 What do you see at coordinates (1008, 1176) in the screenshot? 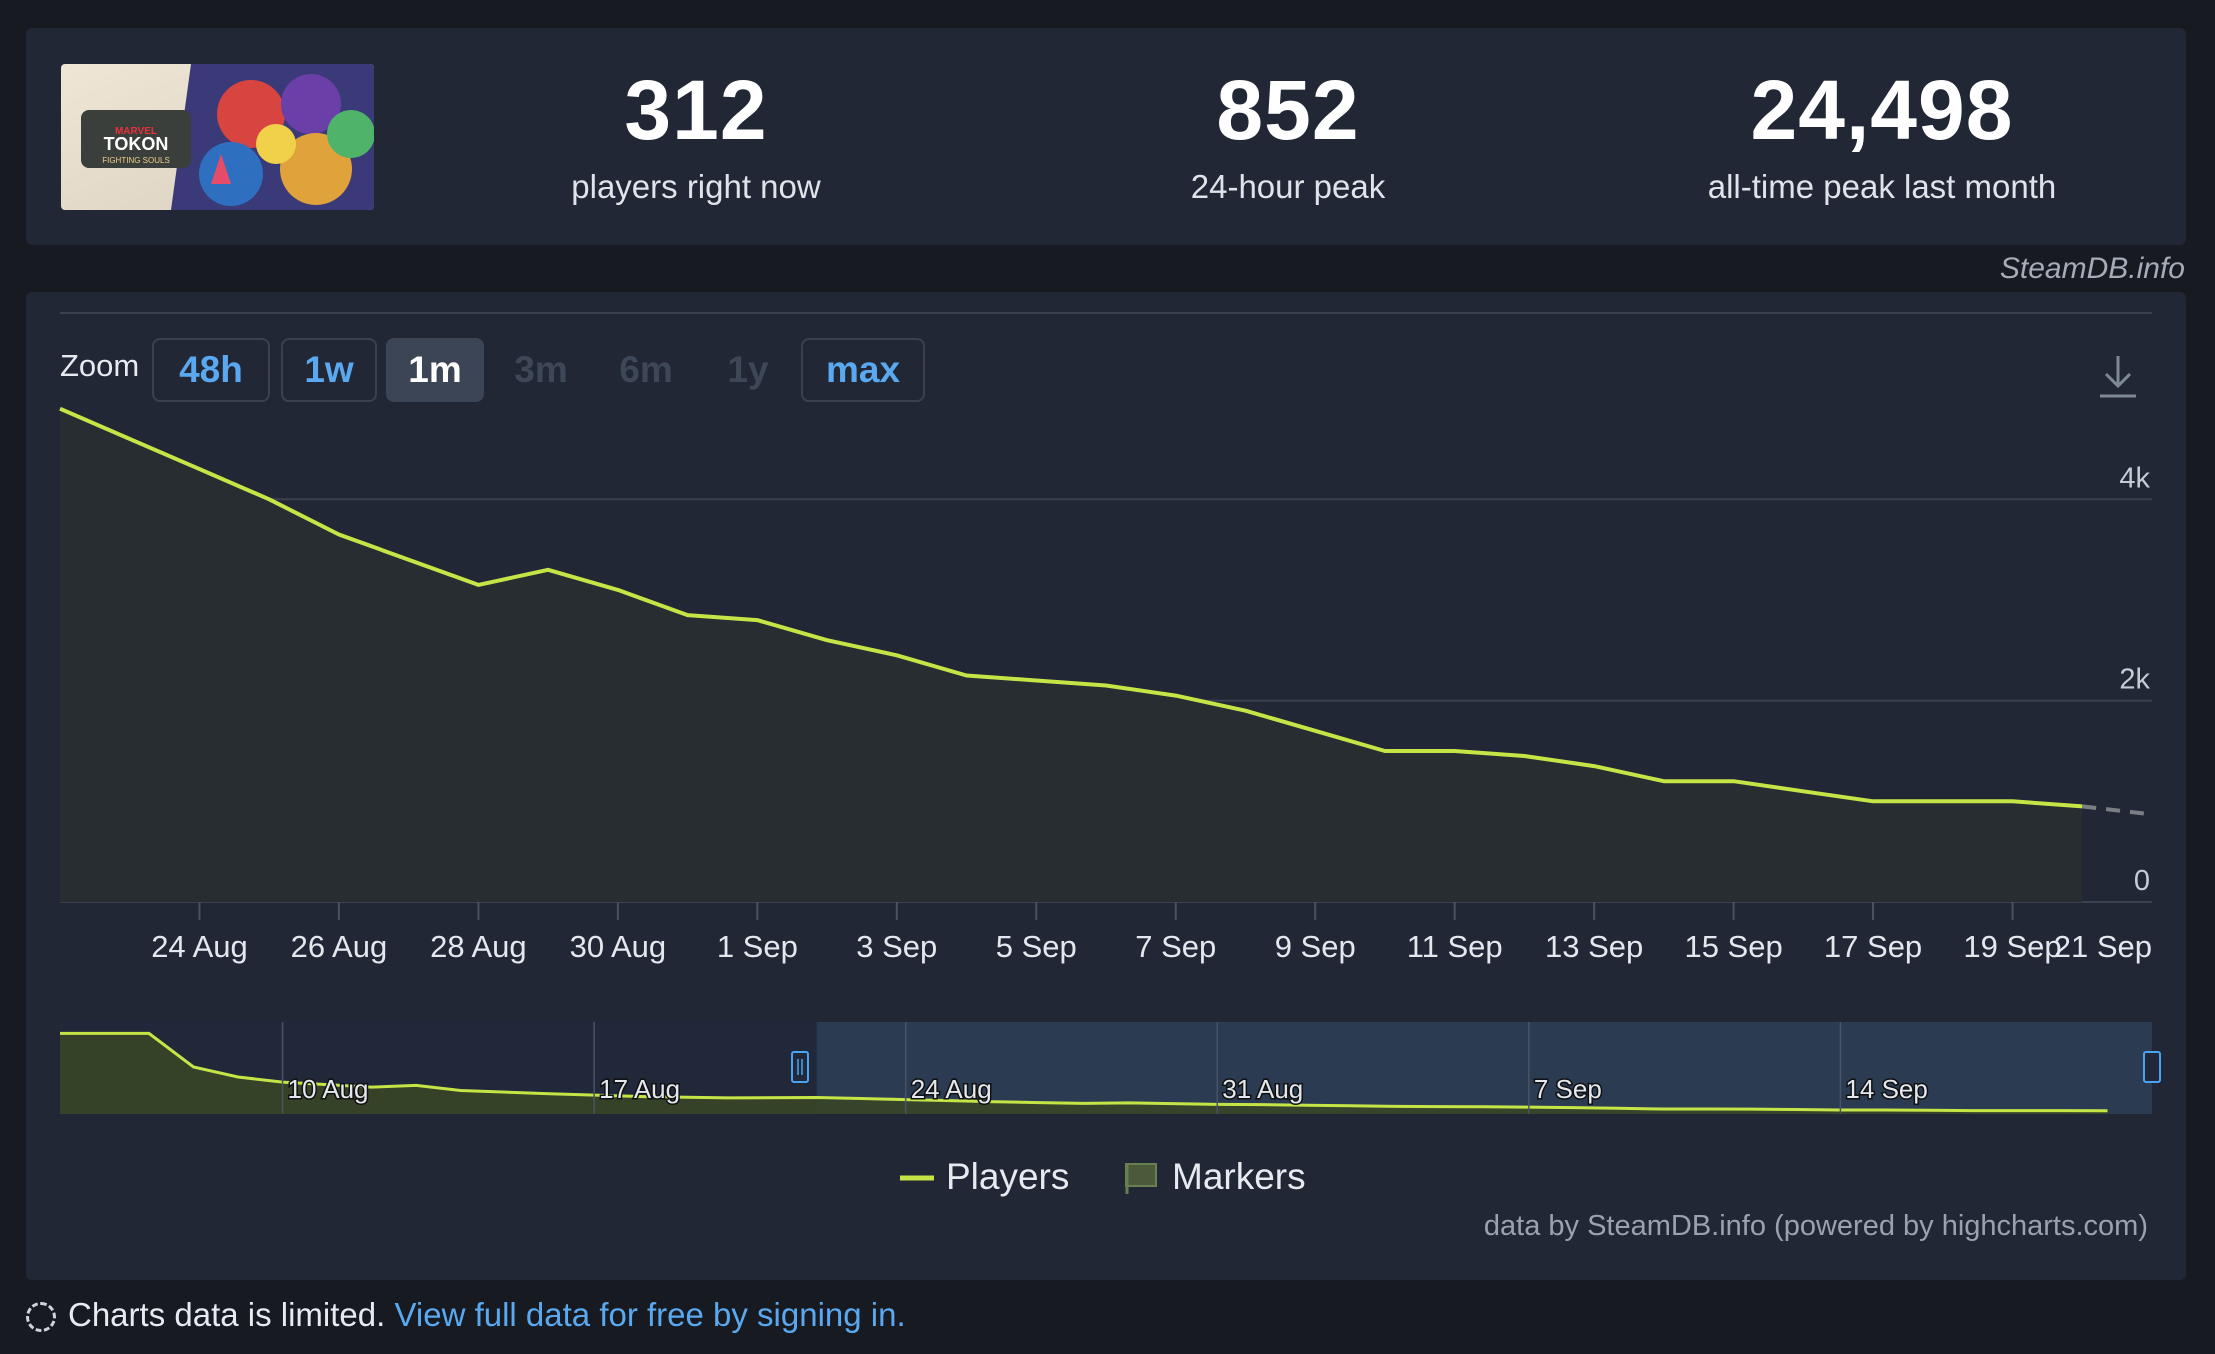
I see `legend-players-label: Players` at bounding box center [1008, 1176].